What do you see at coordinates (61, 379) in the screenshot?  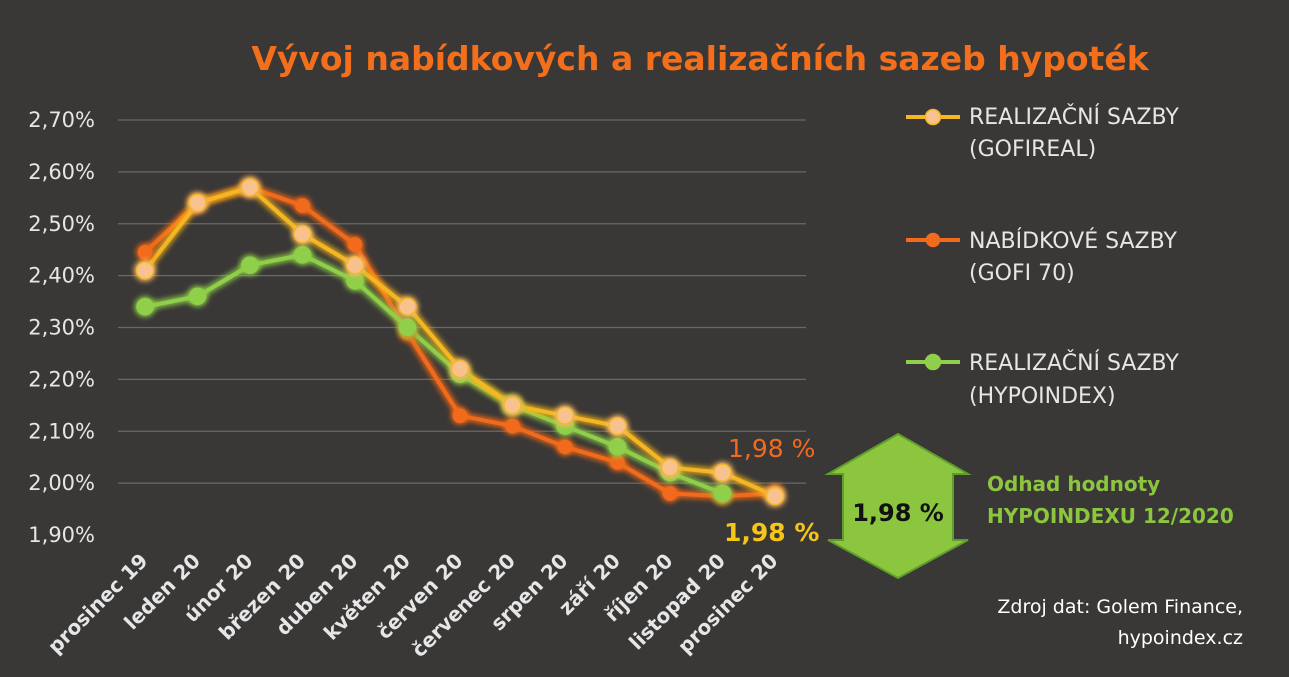 I see `y-tick-label: 2,20%` at bounding box center [61, 379].